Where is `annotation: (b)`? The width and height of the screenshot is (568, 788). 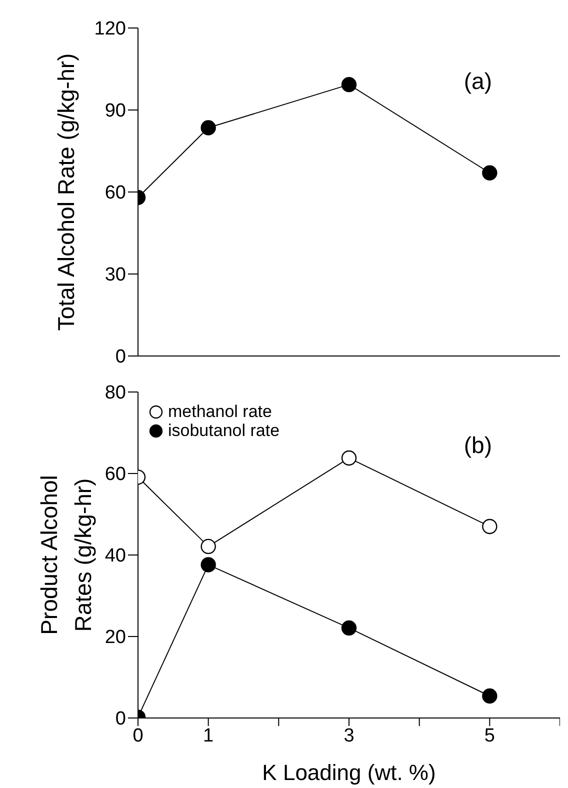
annotation: (b) is located at coordinates (478, 445).